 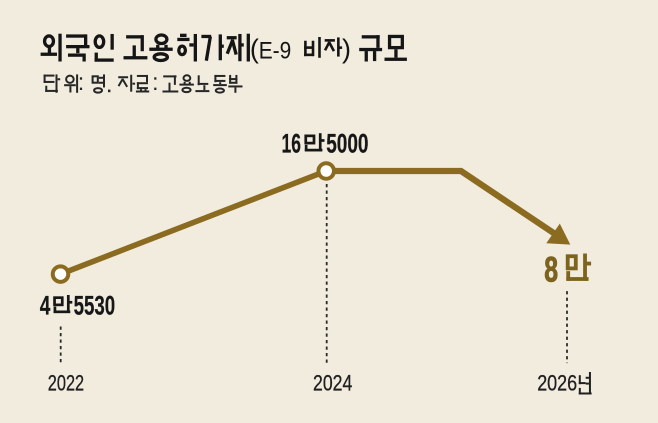 What do you see at coordinates (66, 382) in the screenshot?
I see `svg-text: 2022` at bounding box center [66, 382].